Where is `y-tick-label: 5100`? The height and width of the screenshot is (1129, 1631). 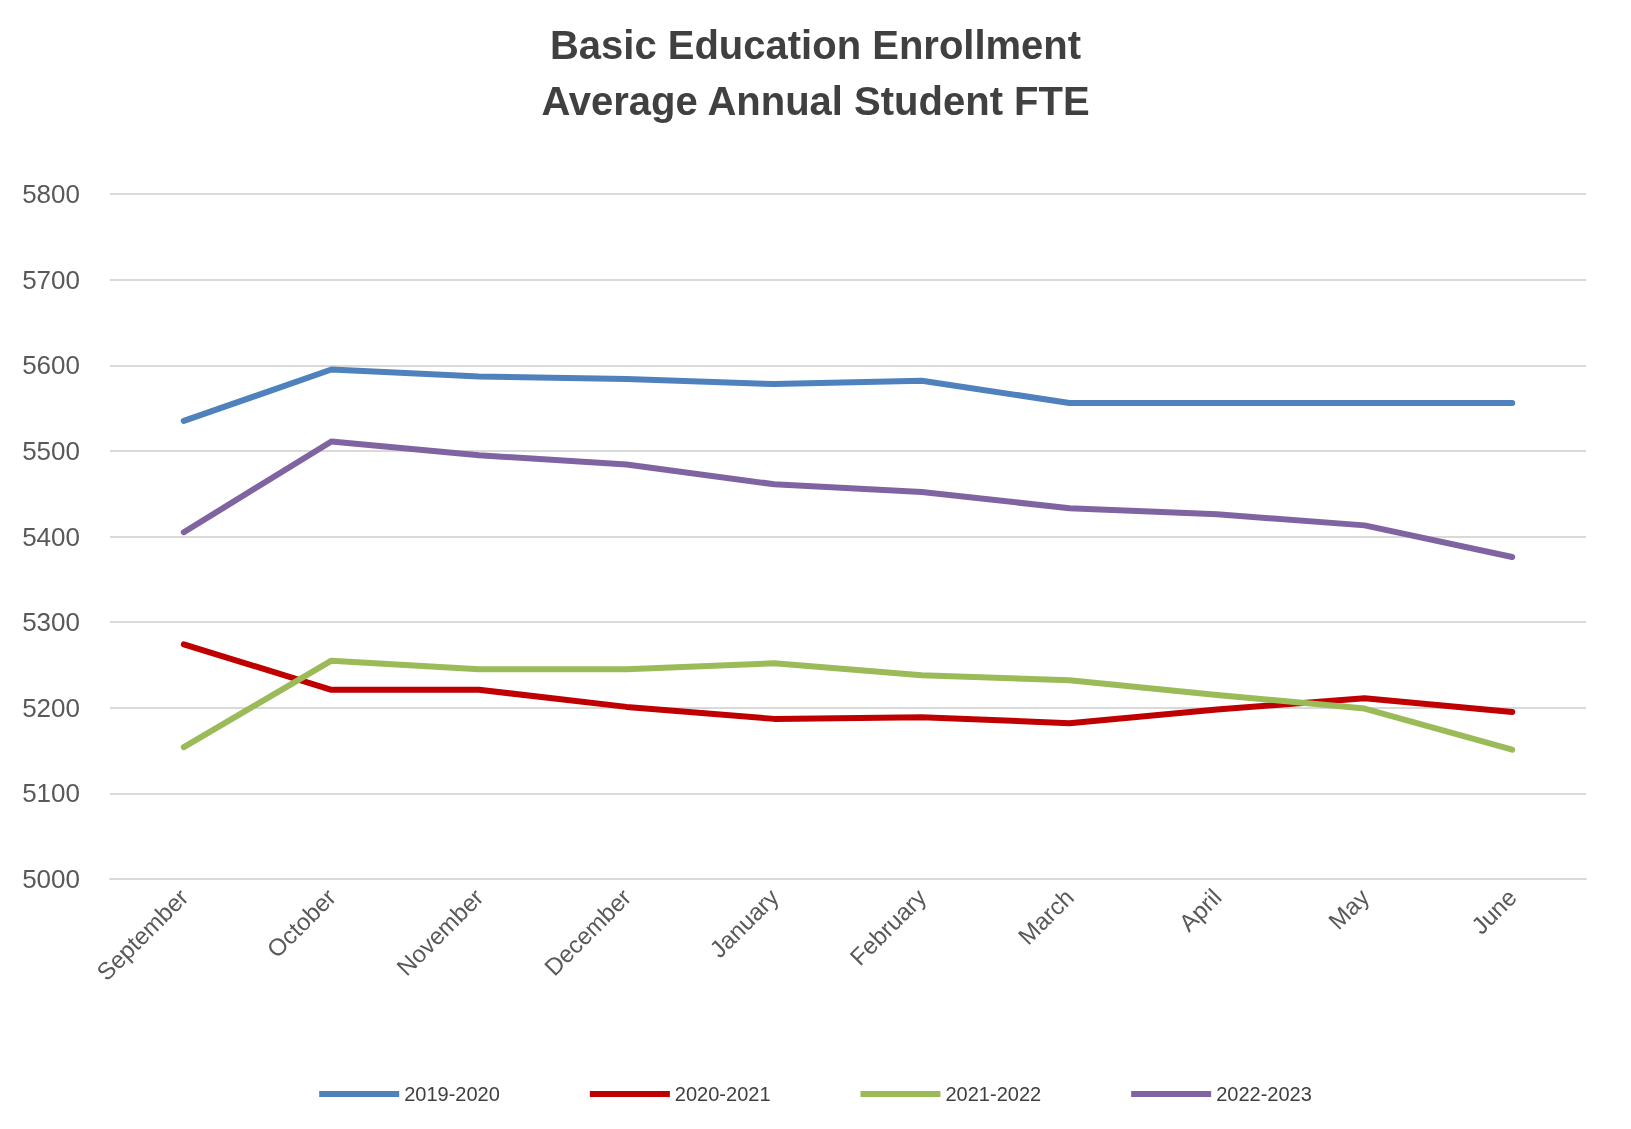
y-tick-label: 5100 is located at coordinates (51, 793).